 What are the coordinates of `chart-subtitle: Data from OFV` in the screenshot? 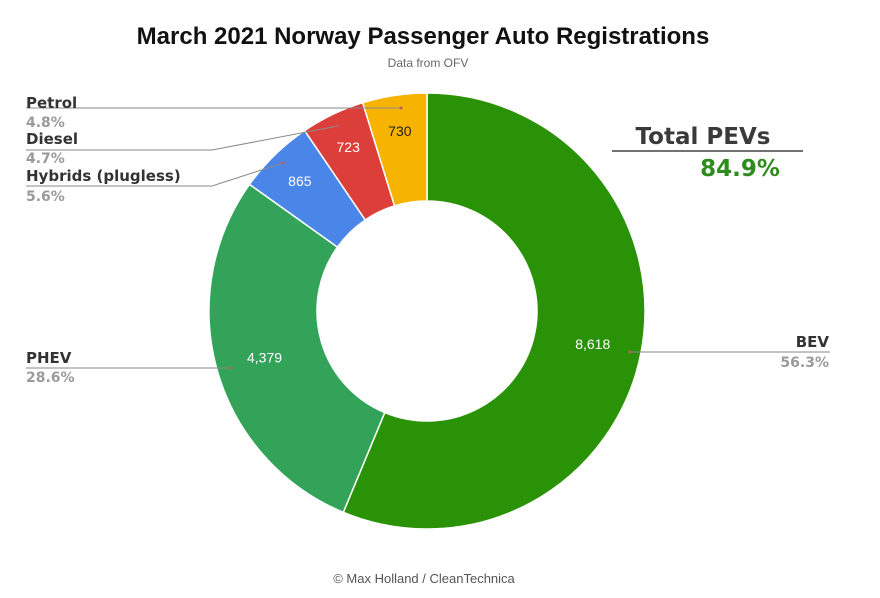 It's located at (428, 63).